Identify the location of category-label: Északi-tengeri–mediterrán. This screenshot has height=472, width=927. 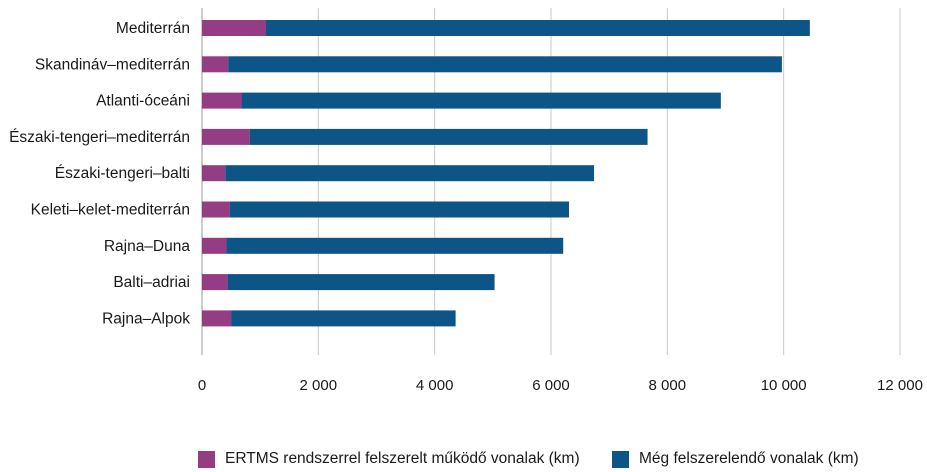
(99, 137).